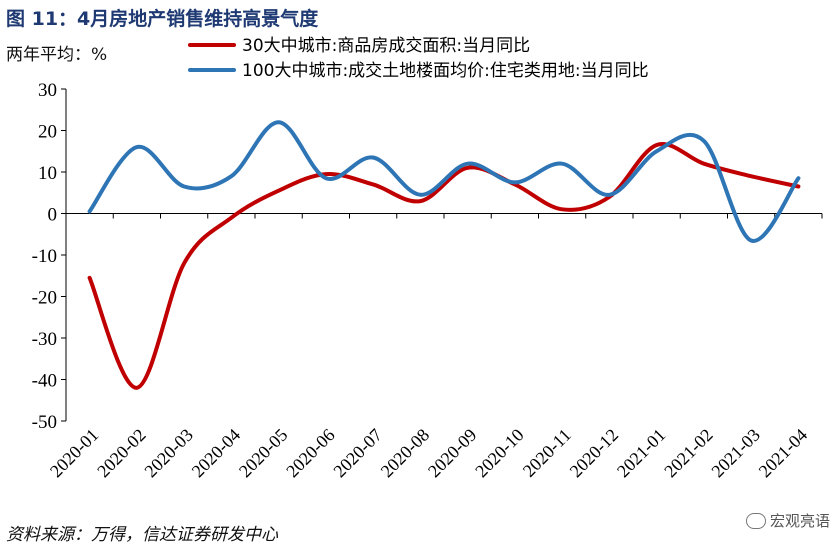 Image resolution: width=838 pixels, height=549 pixels. Describe the element at coordinates (799, 521) in the screenshot. I see `watermark-text: 宏观亮语` at that location.